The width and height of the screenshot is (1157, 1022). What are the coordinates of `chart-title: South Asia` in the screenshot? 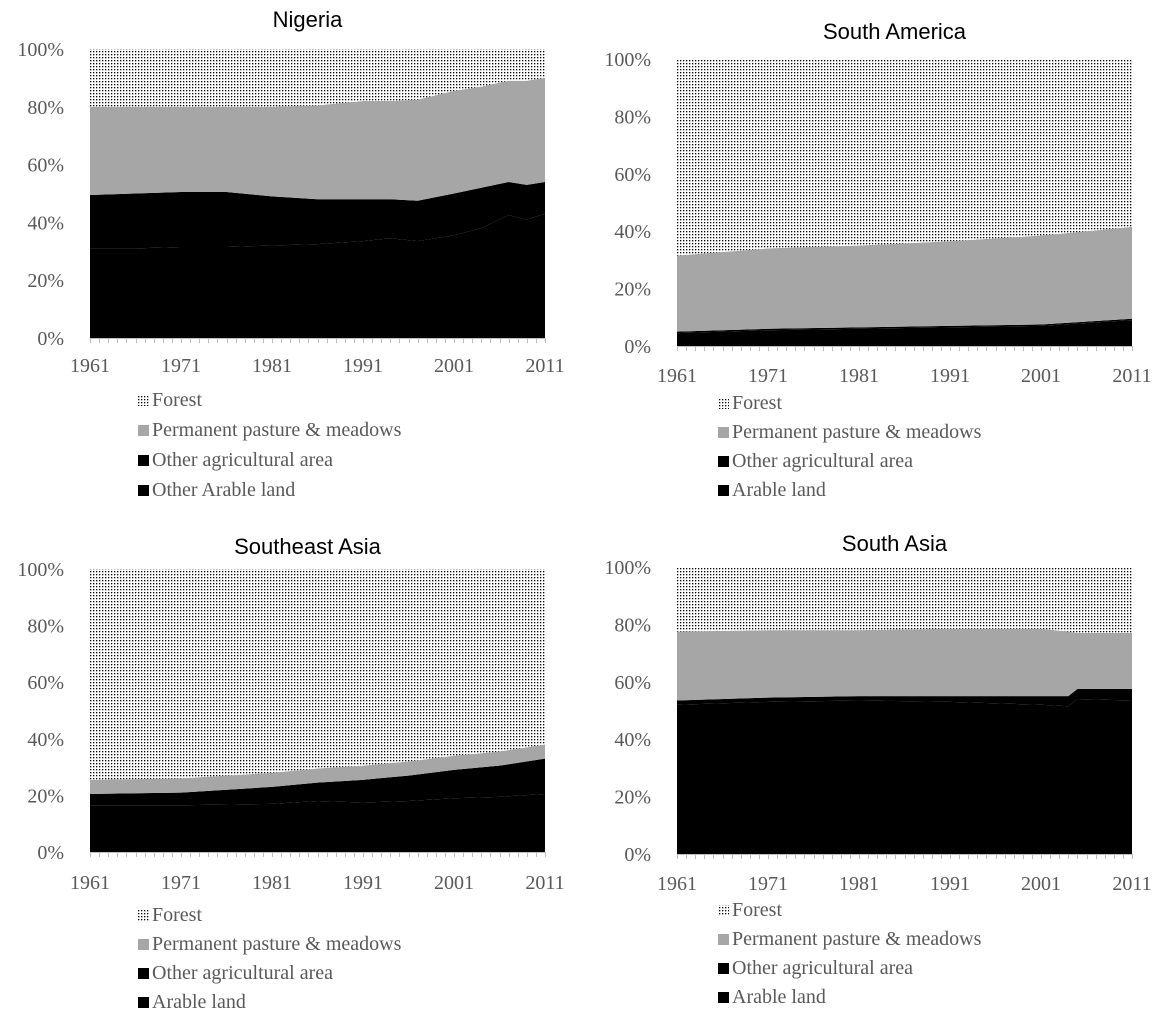 It's located at (895, 543).